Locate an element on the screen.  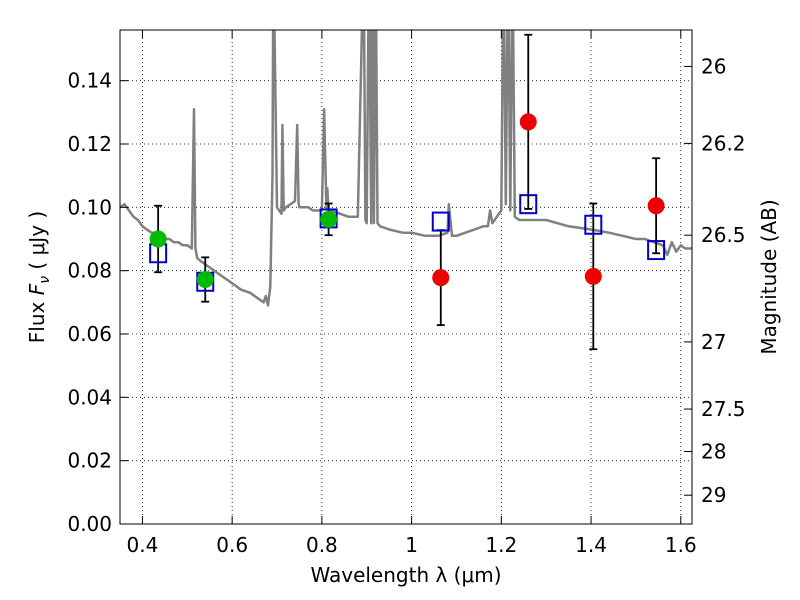
y-tick-label: 0.10 is located at coordinates (89, 207).